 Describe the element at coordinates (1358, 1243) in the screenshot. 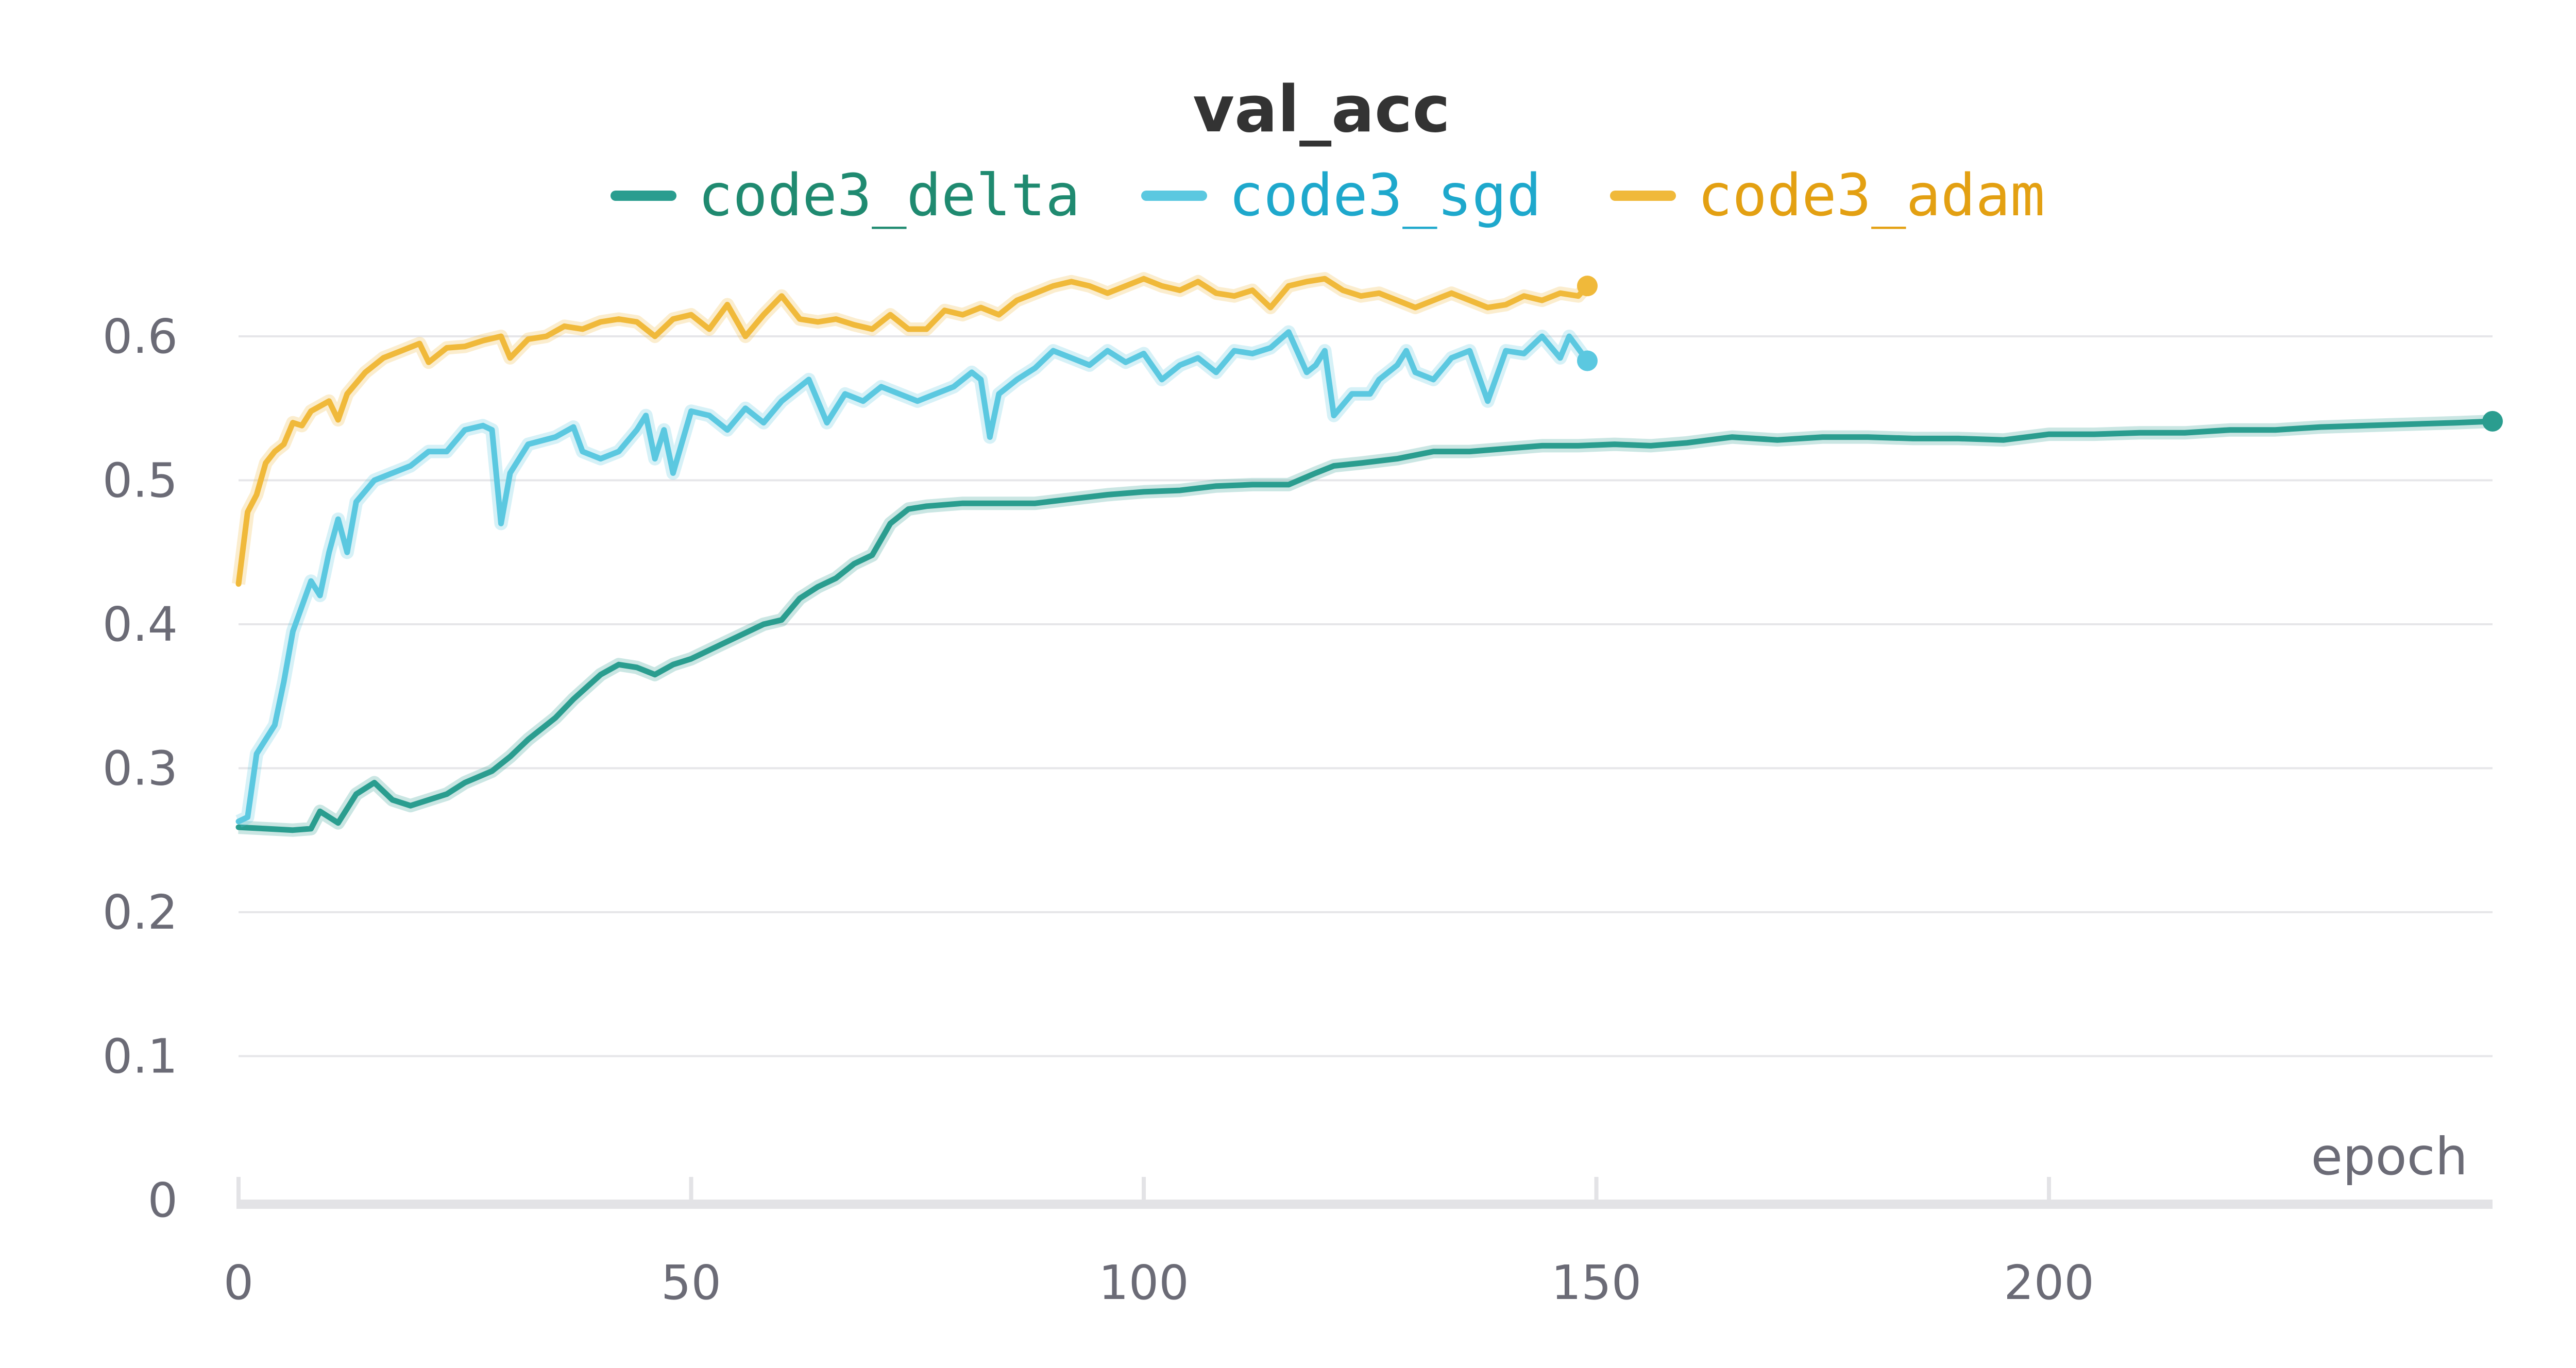

I see `x-axis: 0 50 100 150 200` at that location.